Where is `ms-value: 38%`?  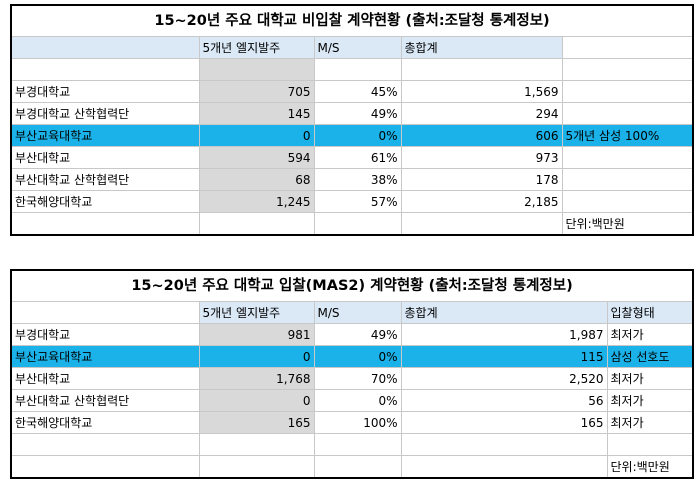 ms-value: 38% is located at coordinates (357, 179).